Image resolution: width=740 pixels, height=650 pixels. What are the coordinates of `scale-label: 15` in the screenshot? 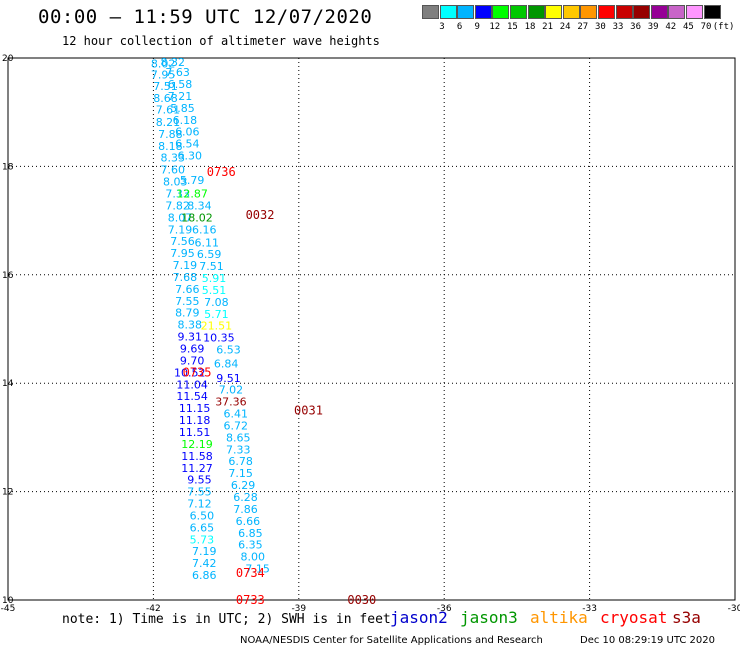 It's located at (512, 27).